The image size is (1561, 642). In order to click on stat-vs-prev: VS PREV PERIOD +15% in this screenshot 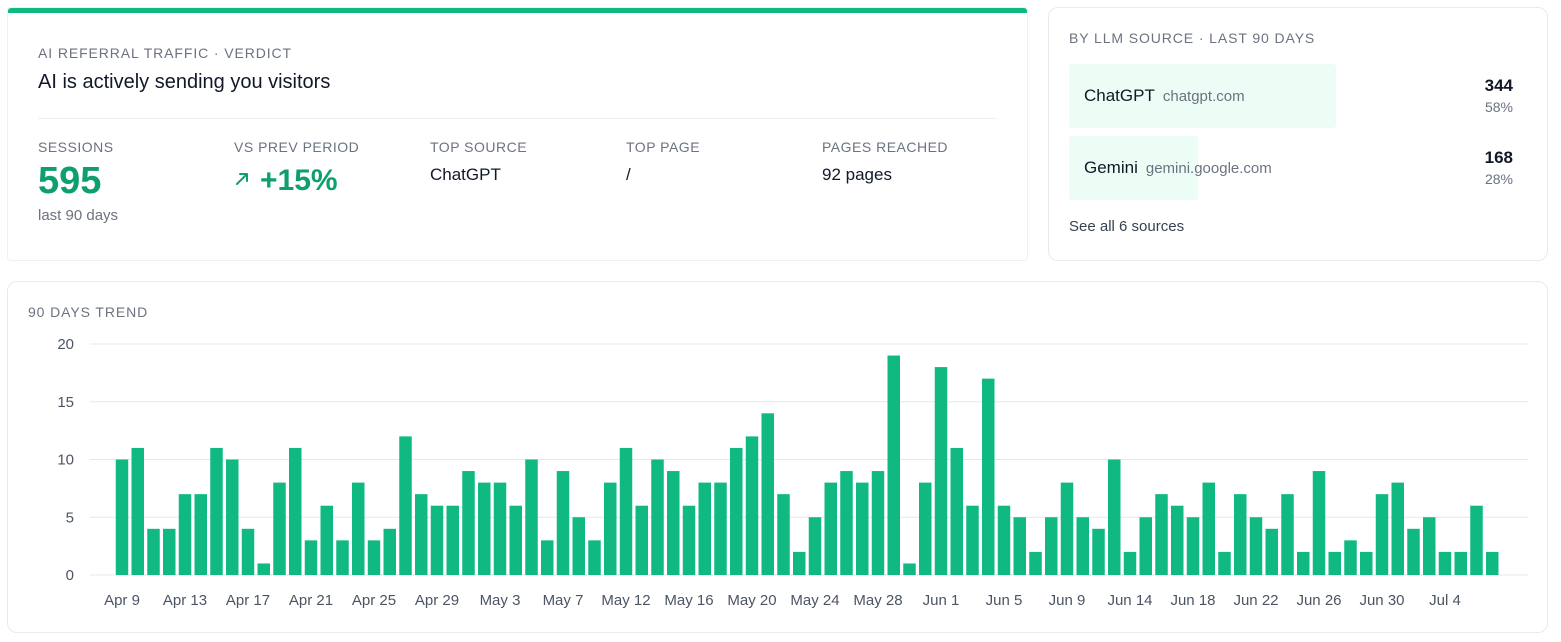, I will do `click(296, 169)`.